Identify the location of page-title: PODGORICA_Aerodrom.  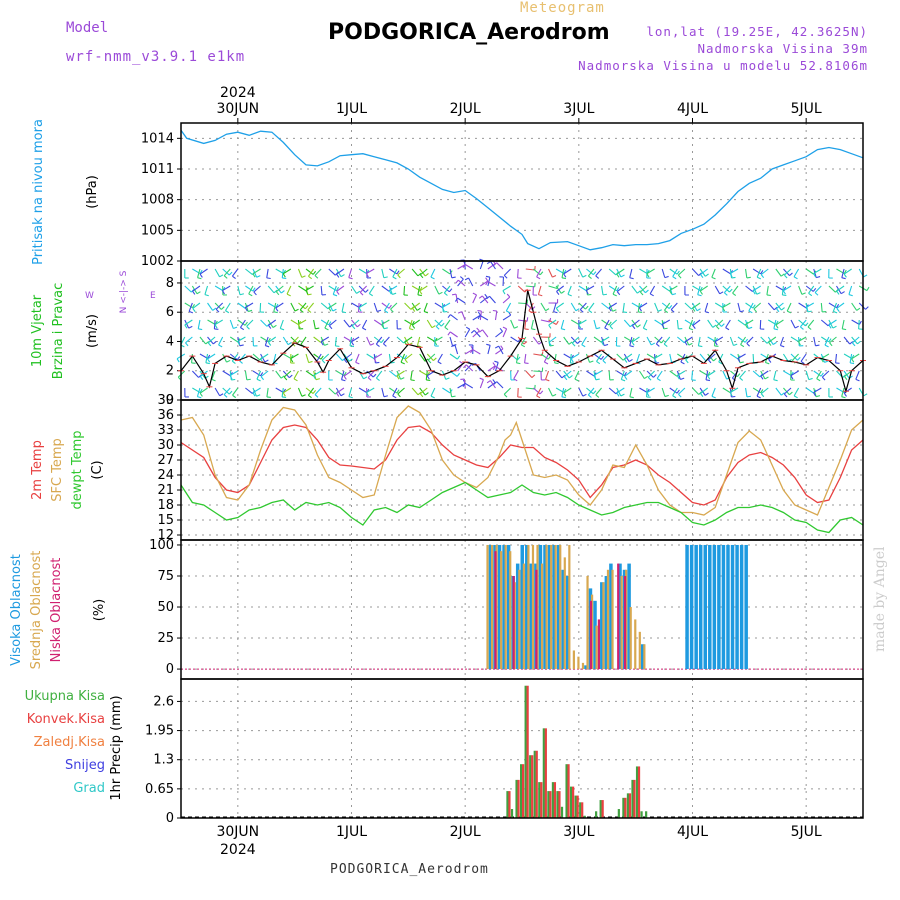
(469, 32).